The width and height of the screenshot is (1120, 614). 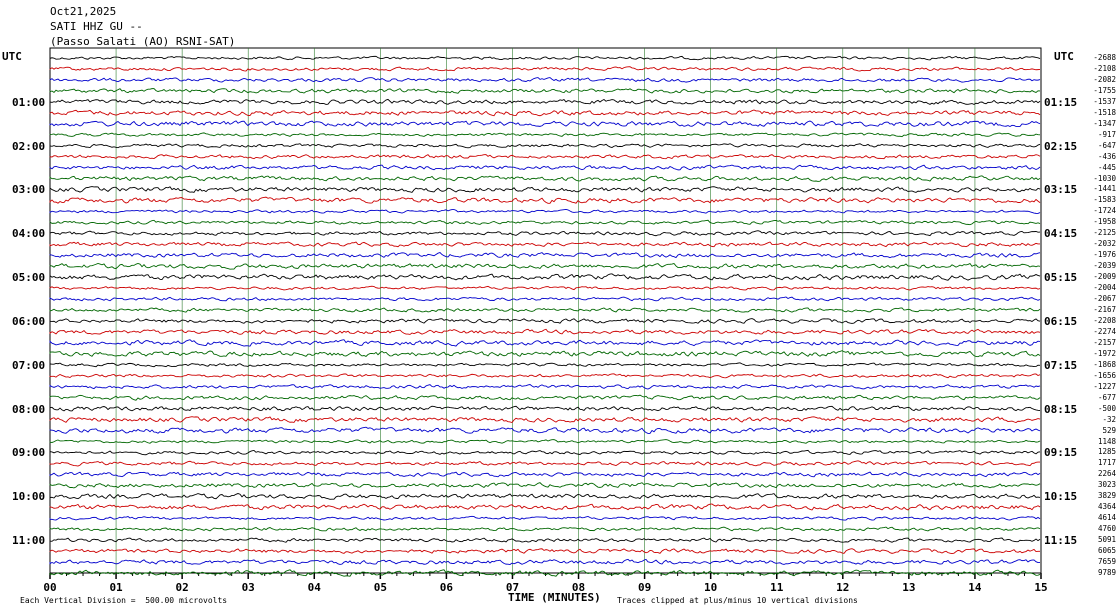 What do you see at coordinates (1104, 255) in the screenshot?
I see `trace-offset-value: -1976` at bounding box center [1104, 255].